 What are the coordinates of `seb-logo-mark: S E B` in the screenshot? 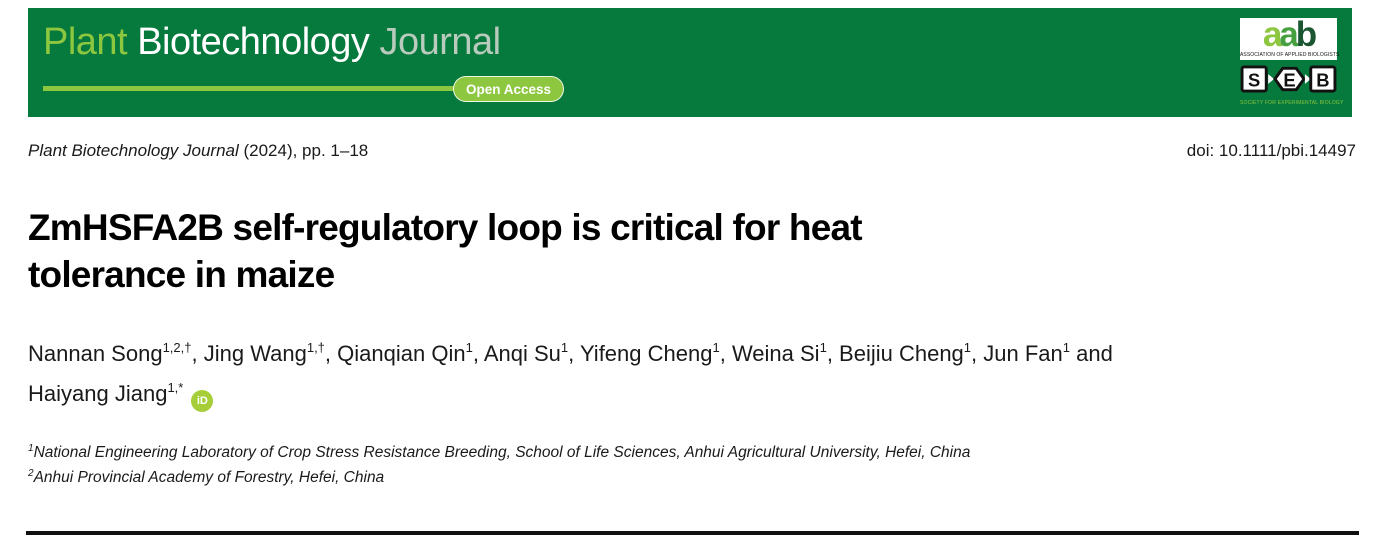 It's located at (1288, 79).